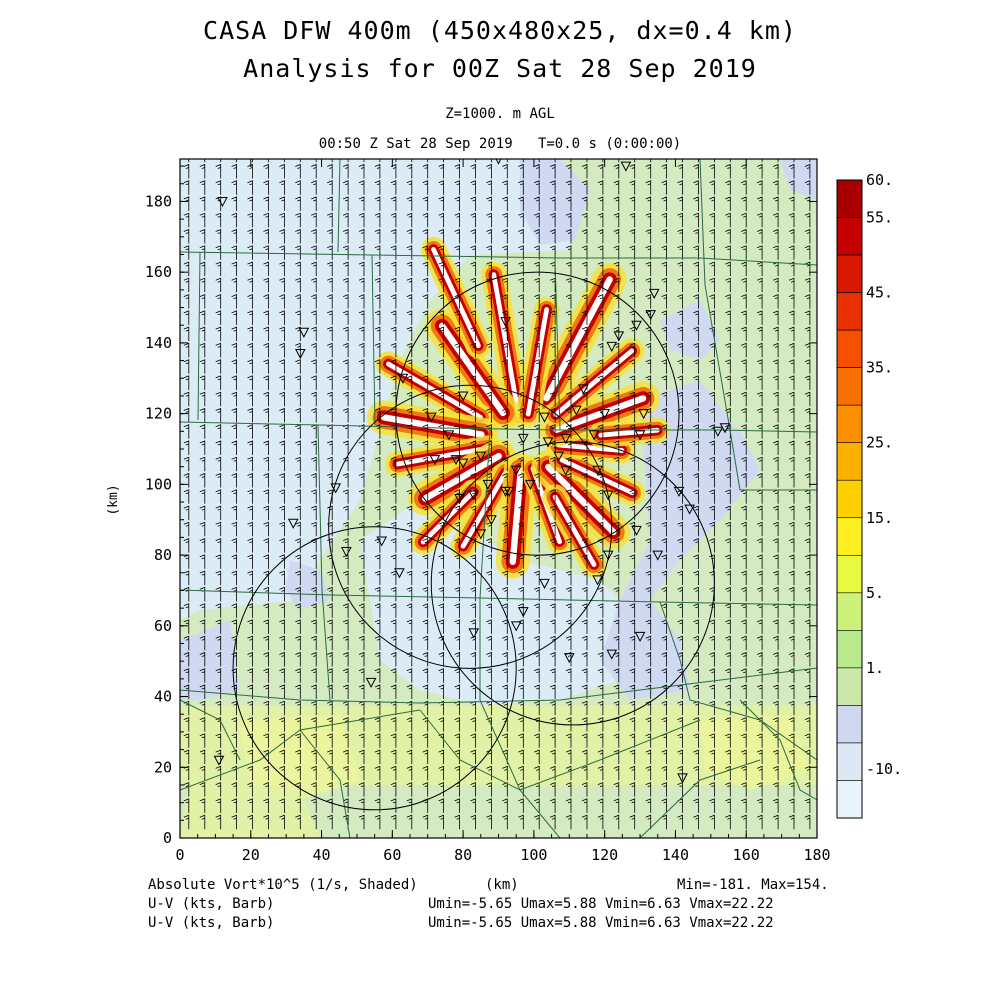  What do you see at coordinates (211, 923) in the screenshot?
I see `footer-barb-label-2: U-V (kts, Barb)` at bounding box center [211, 923].